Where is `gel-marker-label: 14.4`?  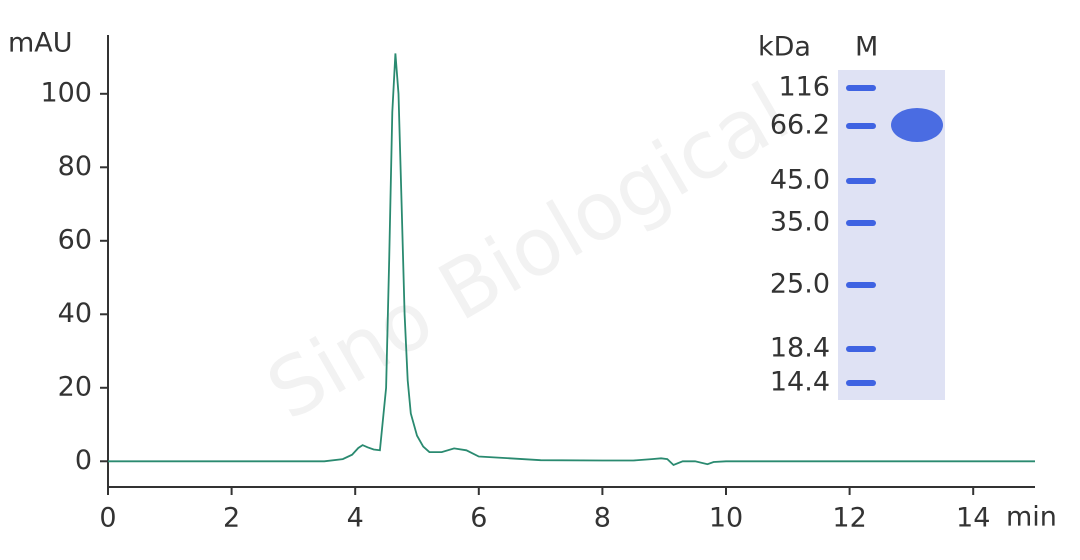 gel-marker-label: 14.4 is located at coordinates (800, 382).